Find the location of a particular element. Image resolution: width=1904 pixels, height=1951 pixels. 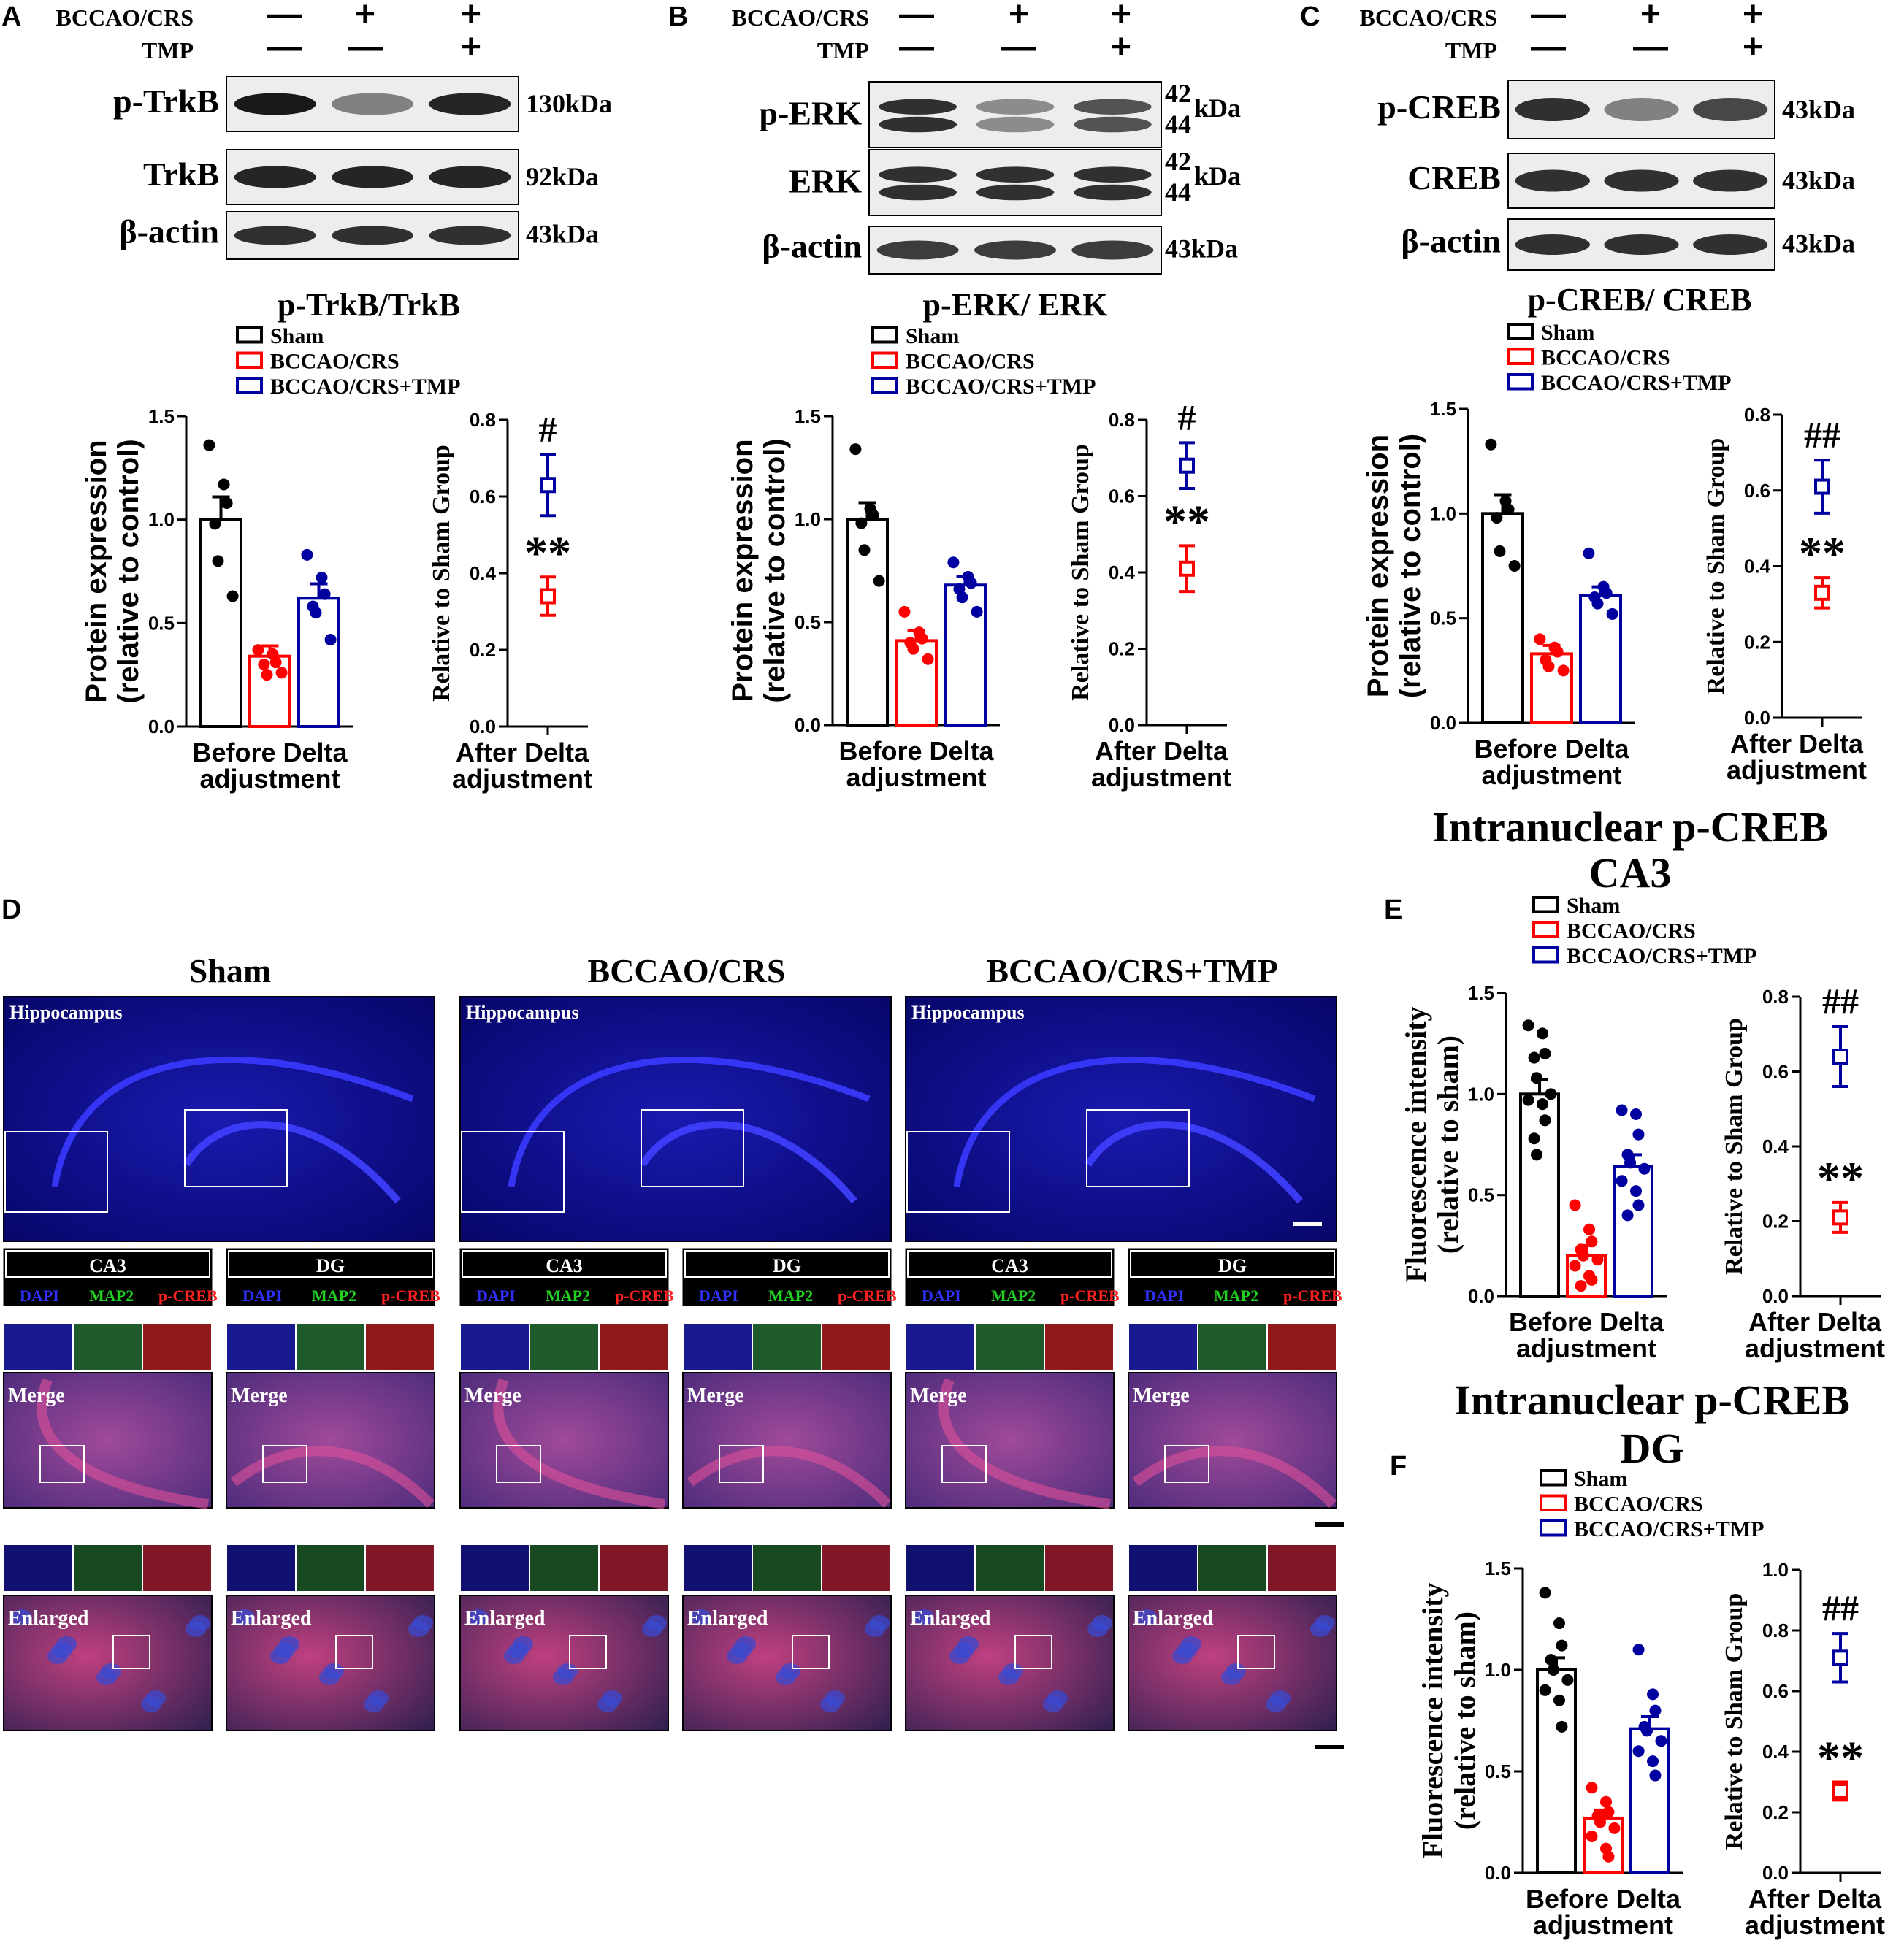

group-title-1: BCCAO/CRS is located at coordinates (687, 970).